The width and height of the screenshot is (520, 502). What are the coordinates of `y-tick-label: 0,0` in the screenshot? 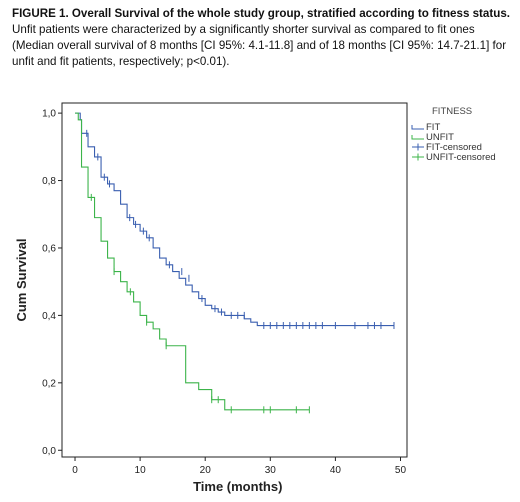 It's located at (49, 451).